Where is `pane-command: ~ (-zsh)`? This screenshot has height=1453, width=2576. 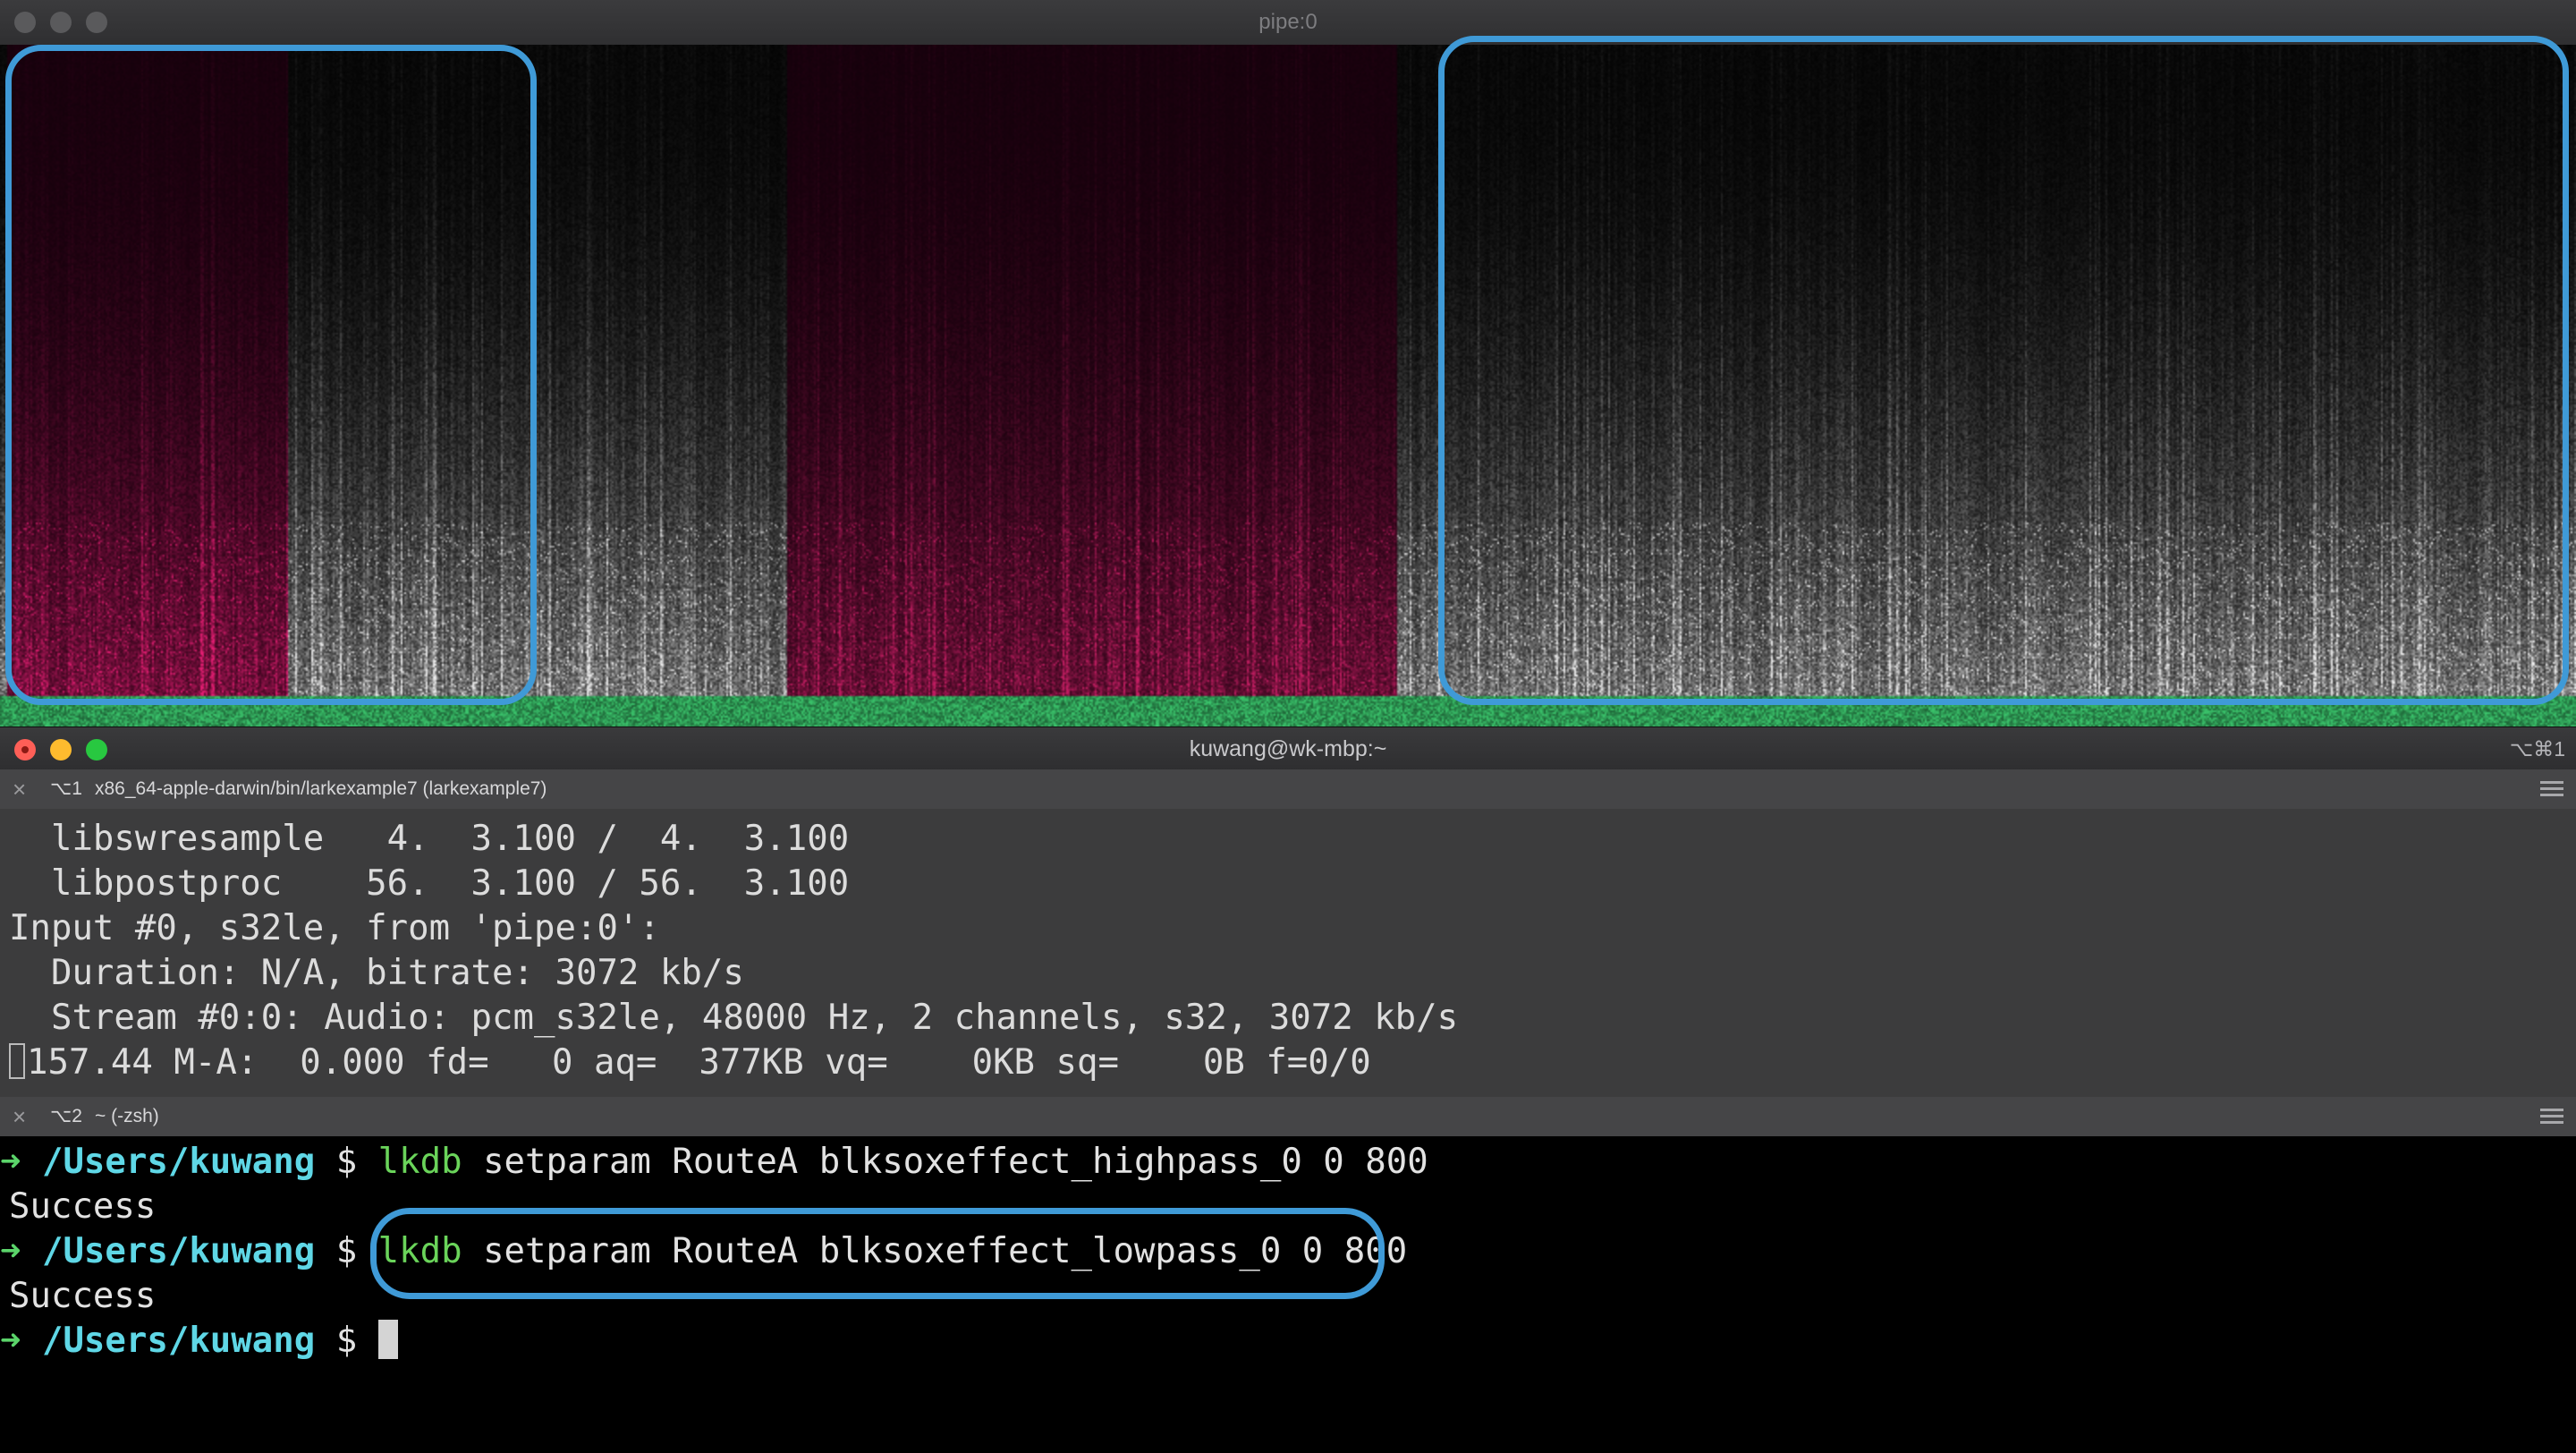
pane-command: ~ (-zsh) is located at coordinates (127, 1116).